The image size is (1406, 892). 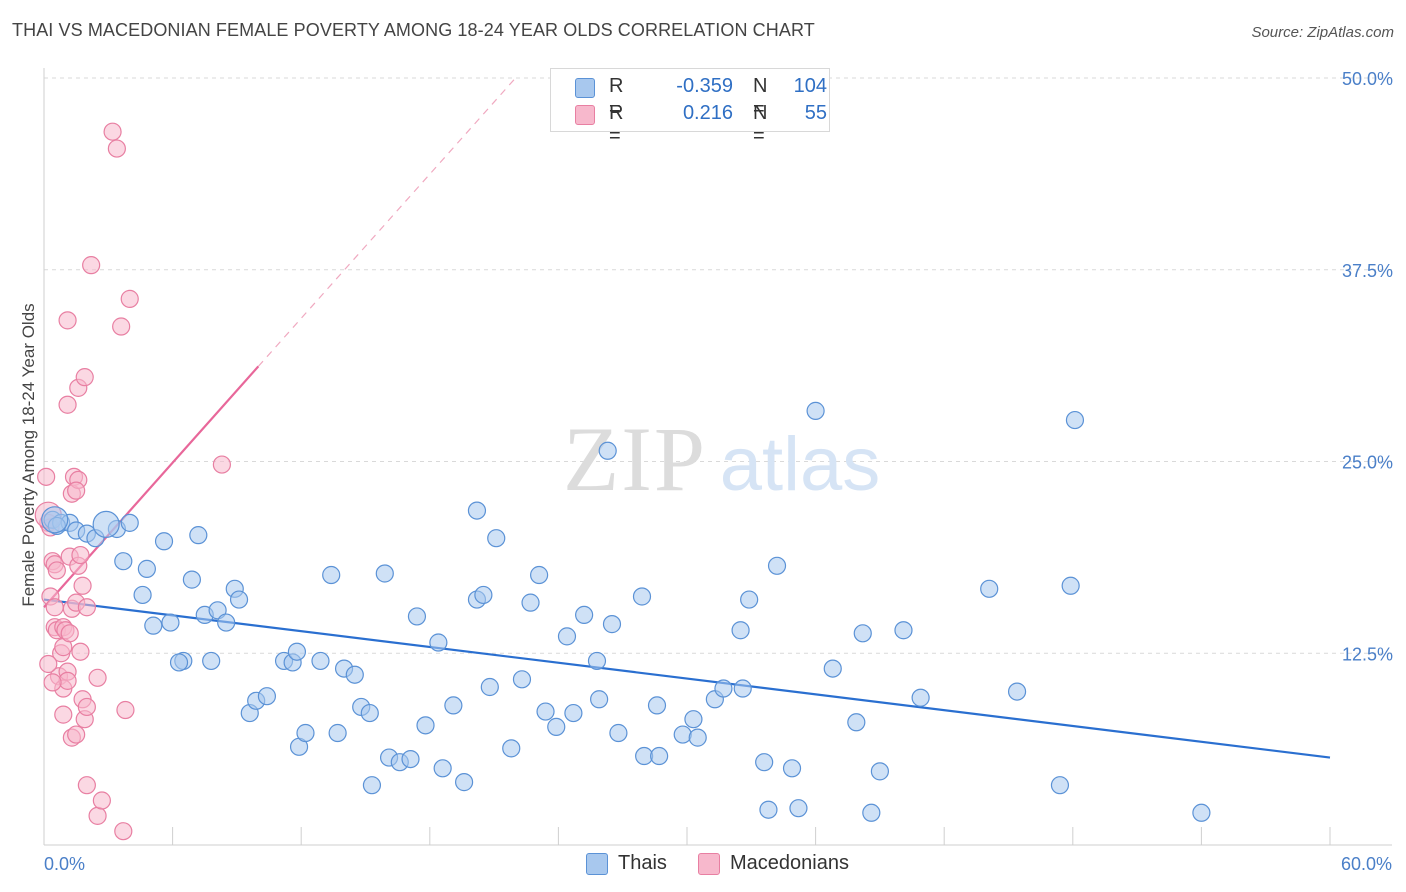 What do you see at coordinates (704, 86) in the screenshot?
I see `r-value: -0.359` at bounding box center [704, 86].